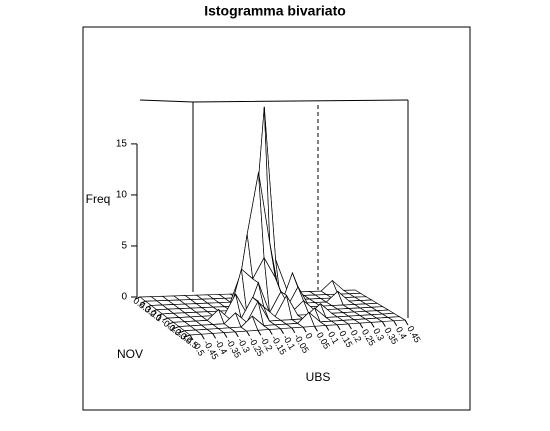 The width and height of the screenshot is (550, 431). I want to click on z-tick-label: 0, so click(124, 297).